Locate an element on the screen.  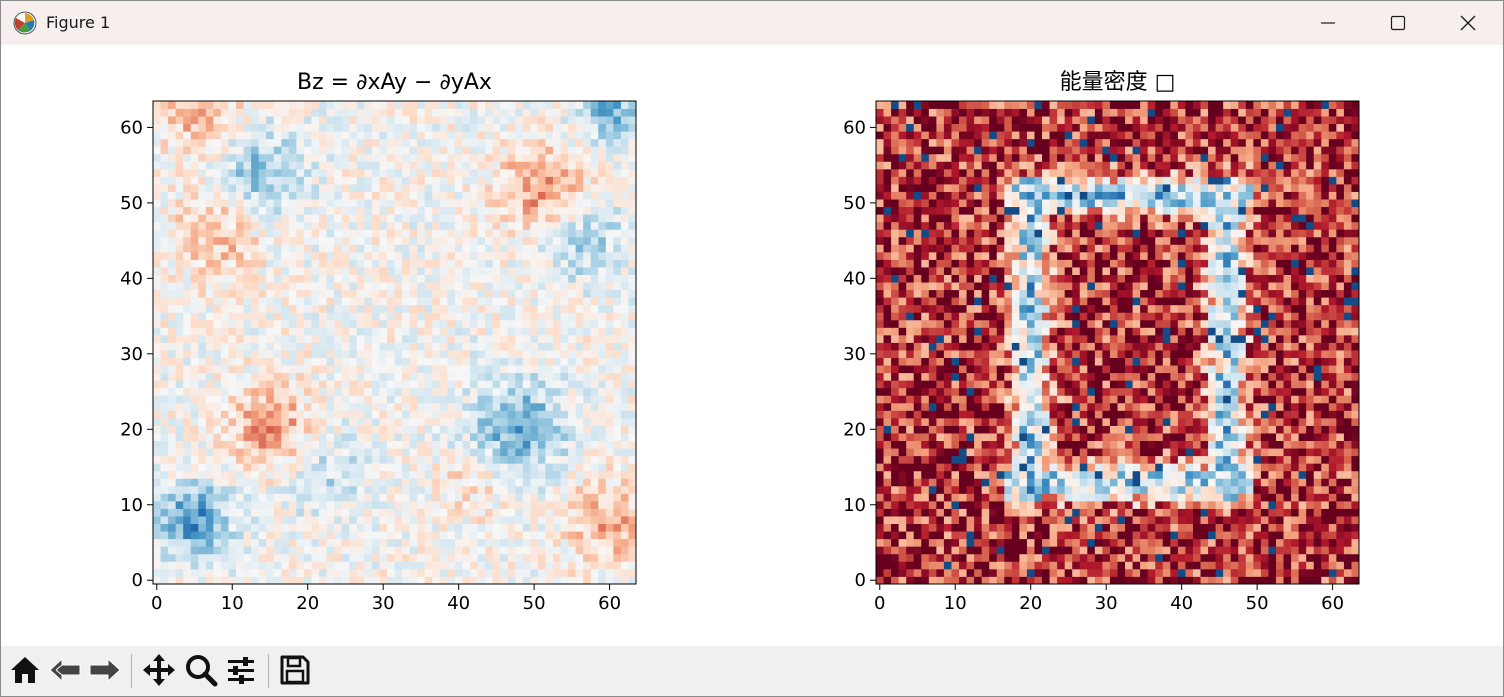
back-arrow-icon is located at coordinates (65, 672).